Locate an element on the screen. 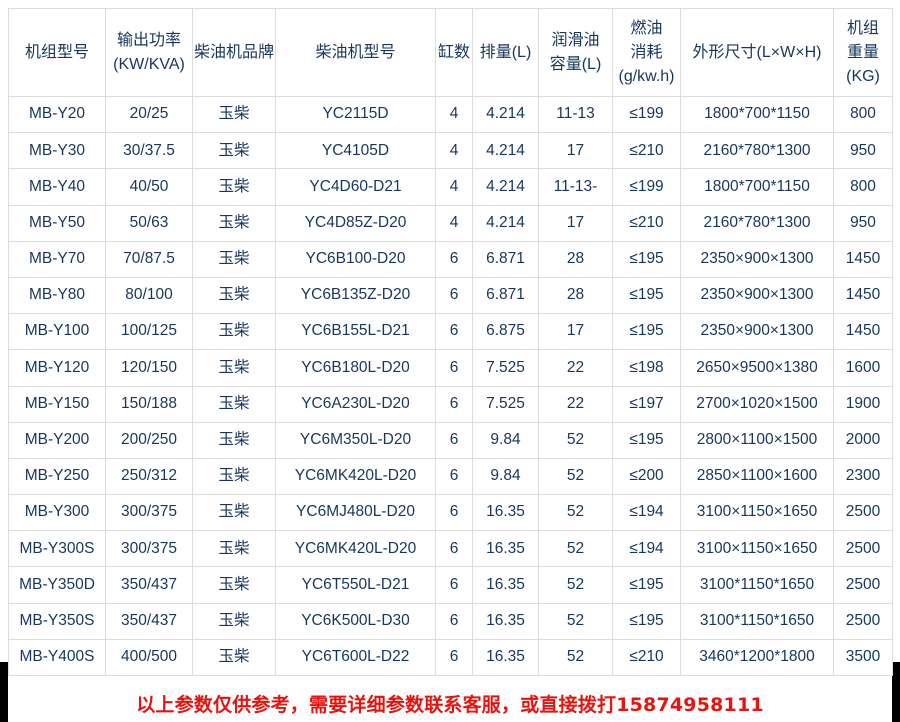 The image size is (900, 722). column-header-displacement: 排量(L) is located at coordinates (505, 52).